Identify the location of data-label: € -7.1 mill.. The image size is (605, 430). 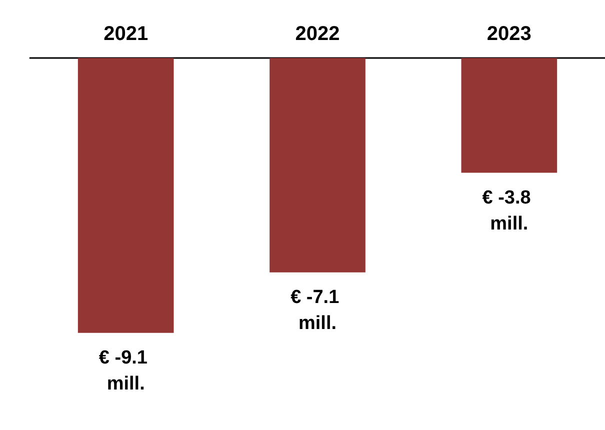
(317, 310).